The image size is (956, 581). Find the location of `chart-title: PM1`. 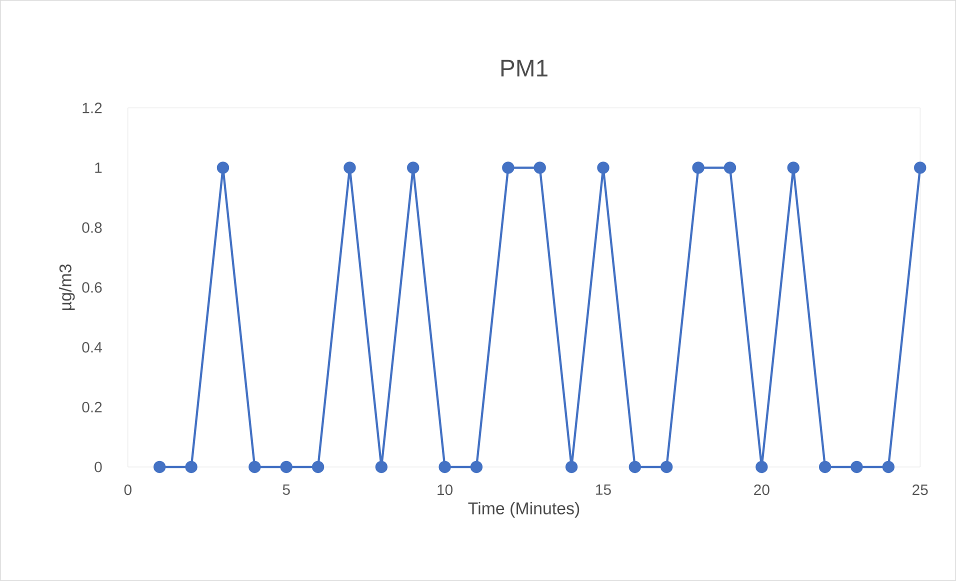

chart-title: PM1 is located at coordinates (524, 68).